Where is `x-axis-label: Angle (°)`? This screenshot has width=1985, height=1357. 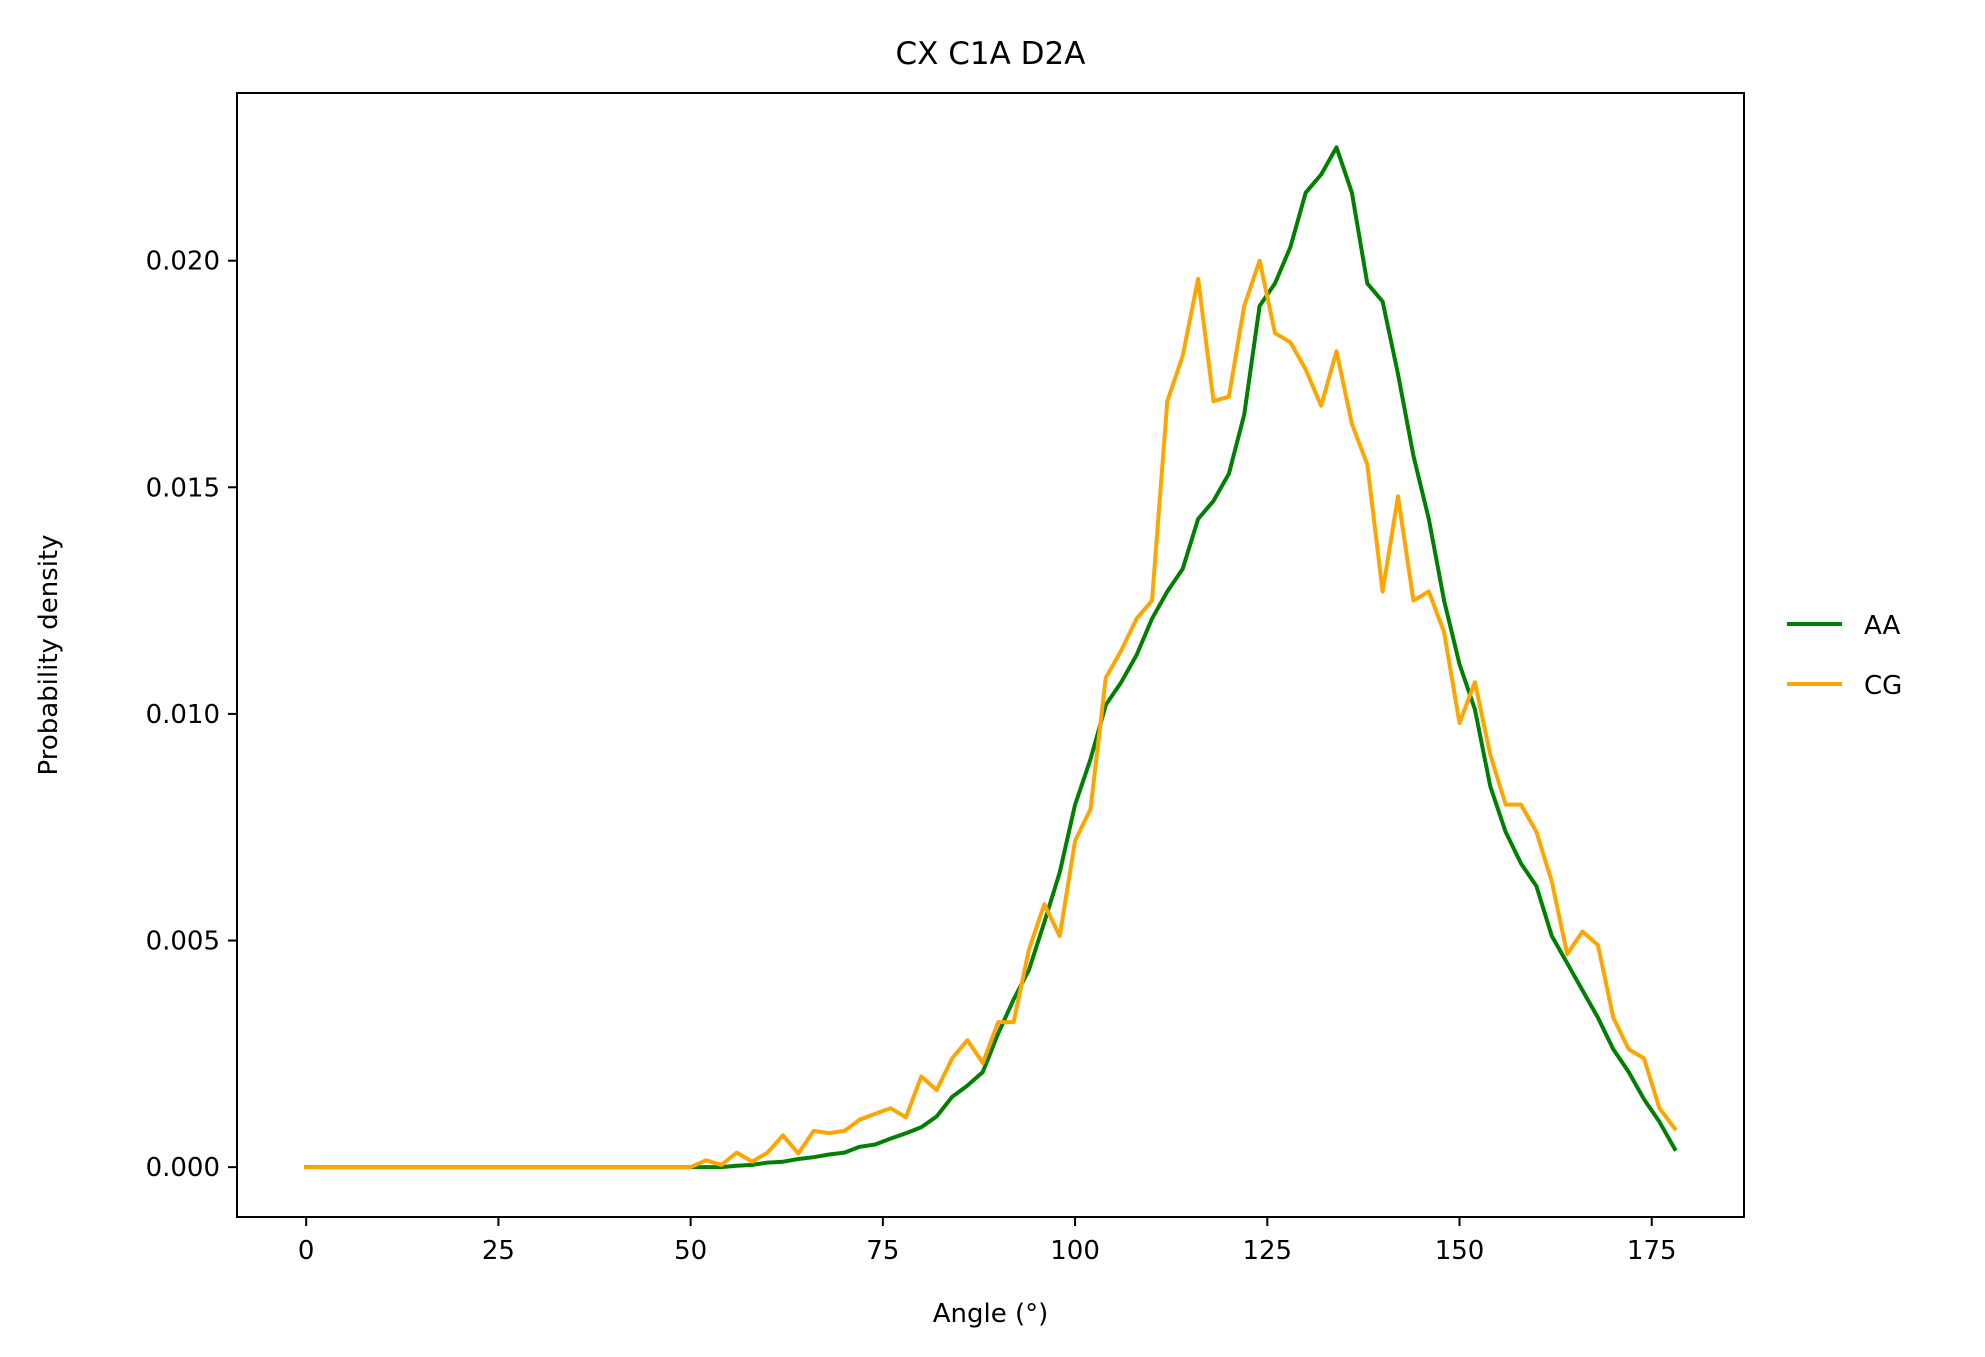
x-axis-label: Angle (°) is located at coordinates (991, 1314).